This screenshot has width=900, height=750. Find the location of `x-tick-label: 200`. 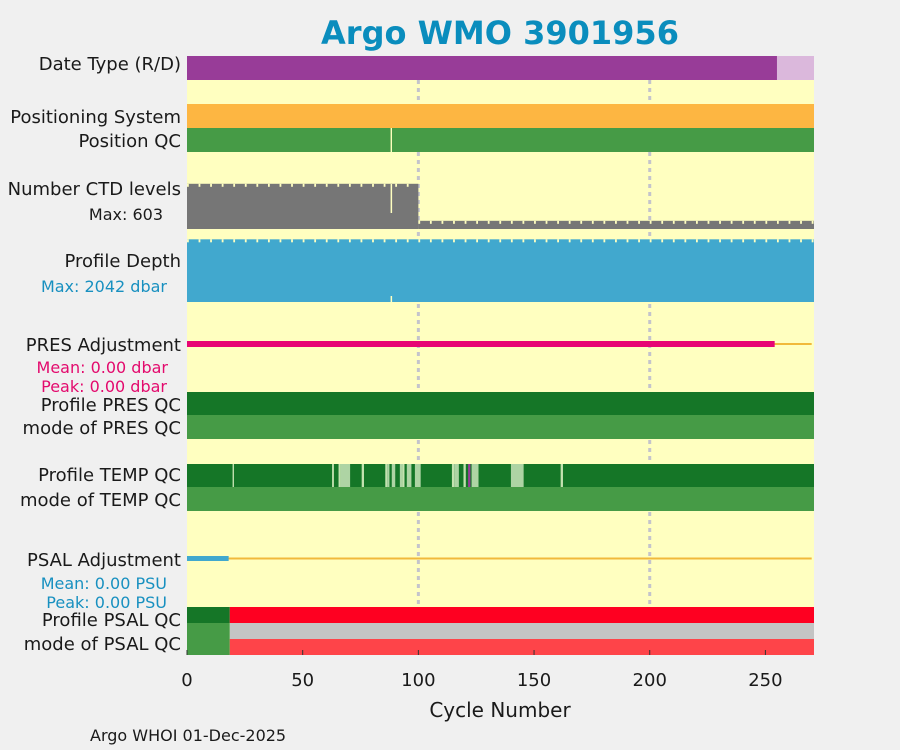

x-tick-label: 200 is located at coordinates (650, 680).